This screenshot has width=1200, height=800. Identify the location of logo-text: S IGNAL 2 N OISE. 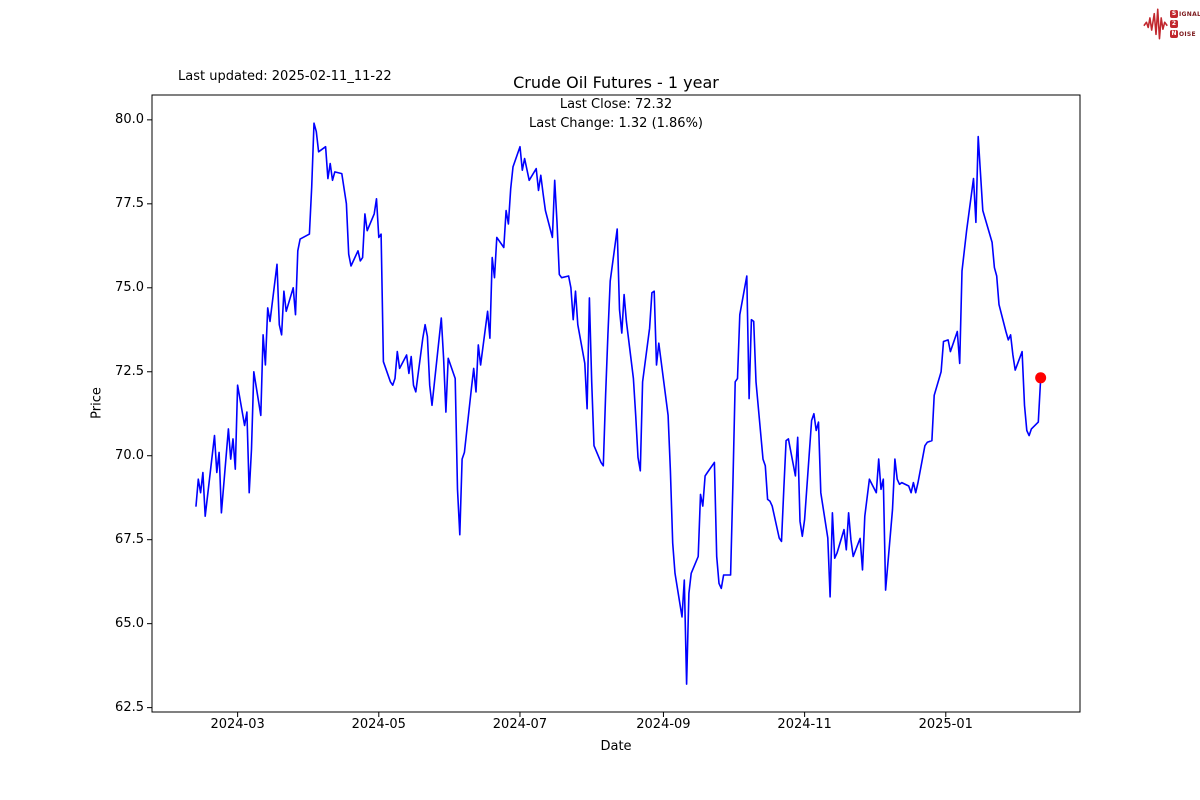
(1185, 24).